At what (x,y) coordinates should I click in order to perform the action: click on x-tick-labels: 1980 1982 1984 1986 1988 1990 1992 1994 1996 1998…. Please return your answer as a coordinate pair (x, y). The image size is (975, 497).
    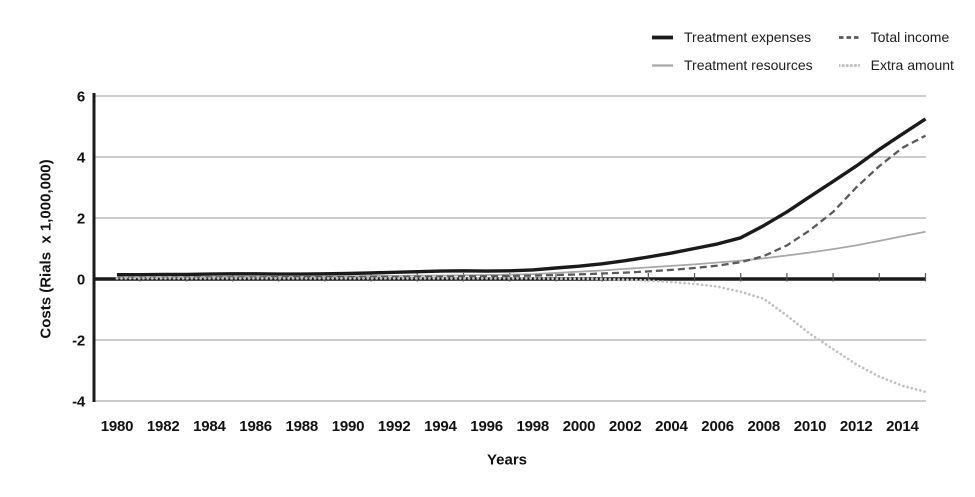
    Looking at the image, I should click on (510, 426).